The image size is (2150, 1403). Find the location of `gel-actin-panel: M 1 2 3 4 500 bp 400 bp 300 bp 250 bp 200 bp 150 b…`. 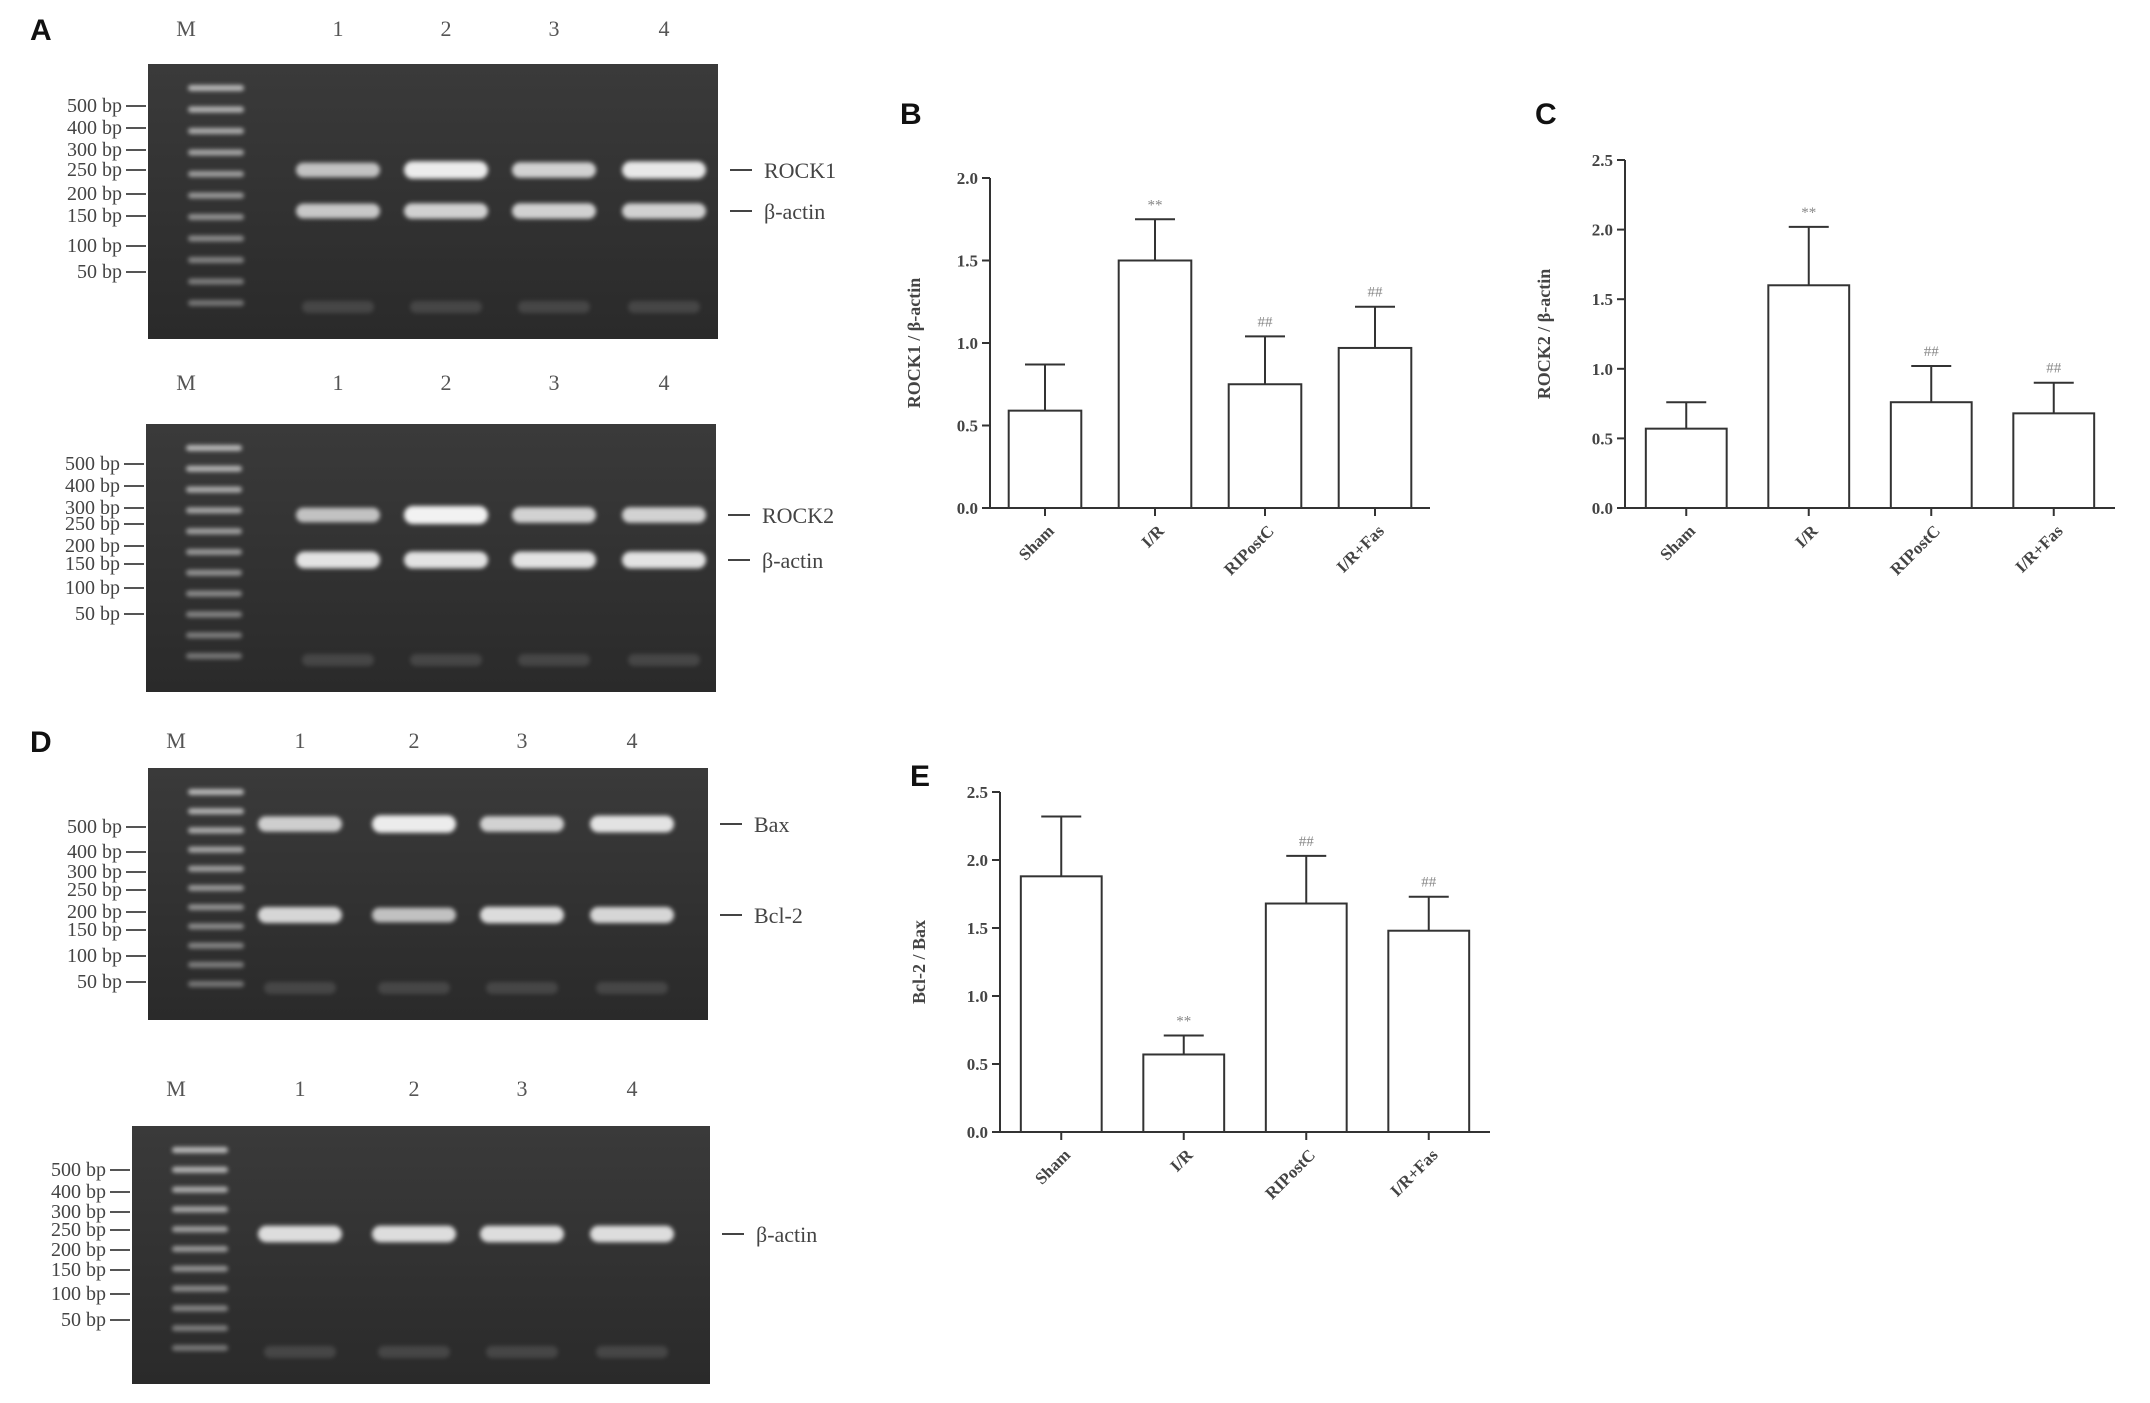

gel-actin-panel: M 1 2 3 4 500 bp 400 bp 300 bp 250 bp 200 bp 150 b… is located at coordinates (422, 1232).